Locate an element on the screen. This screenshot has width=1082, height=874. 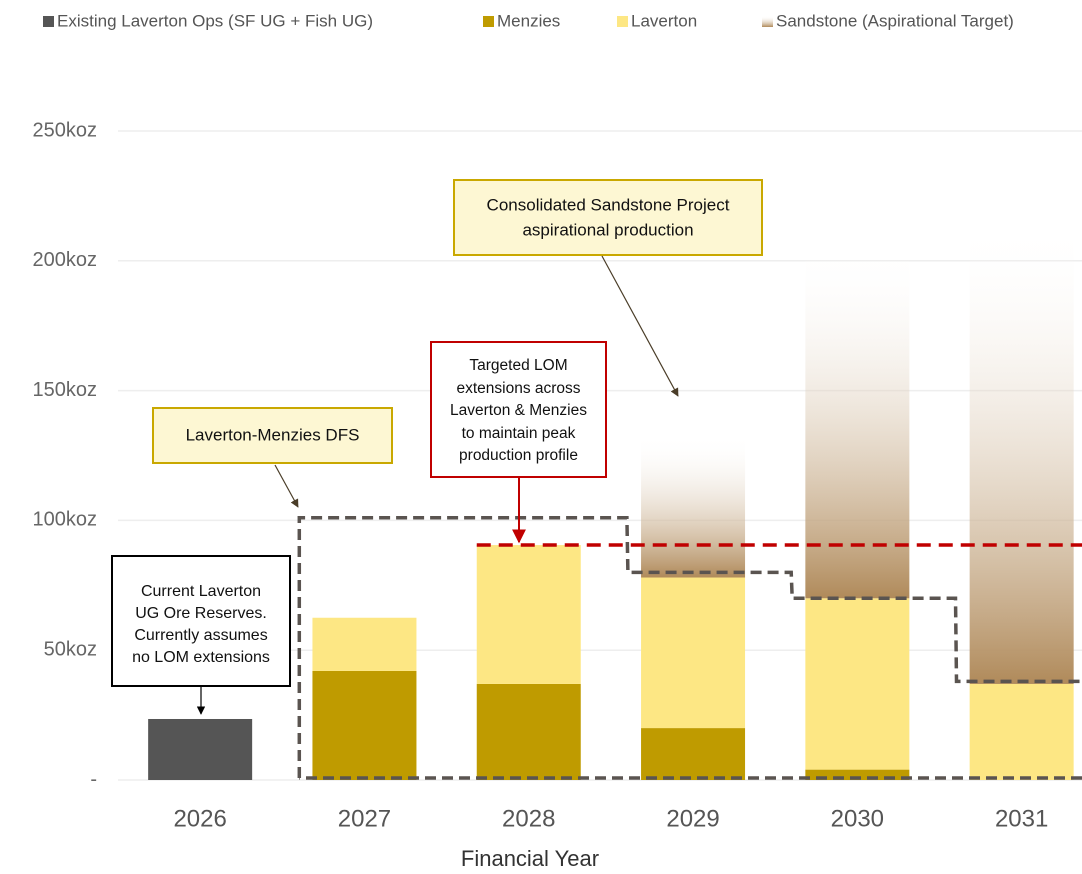
x-tick-label: 2029 is located at coordinates (692, 818).